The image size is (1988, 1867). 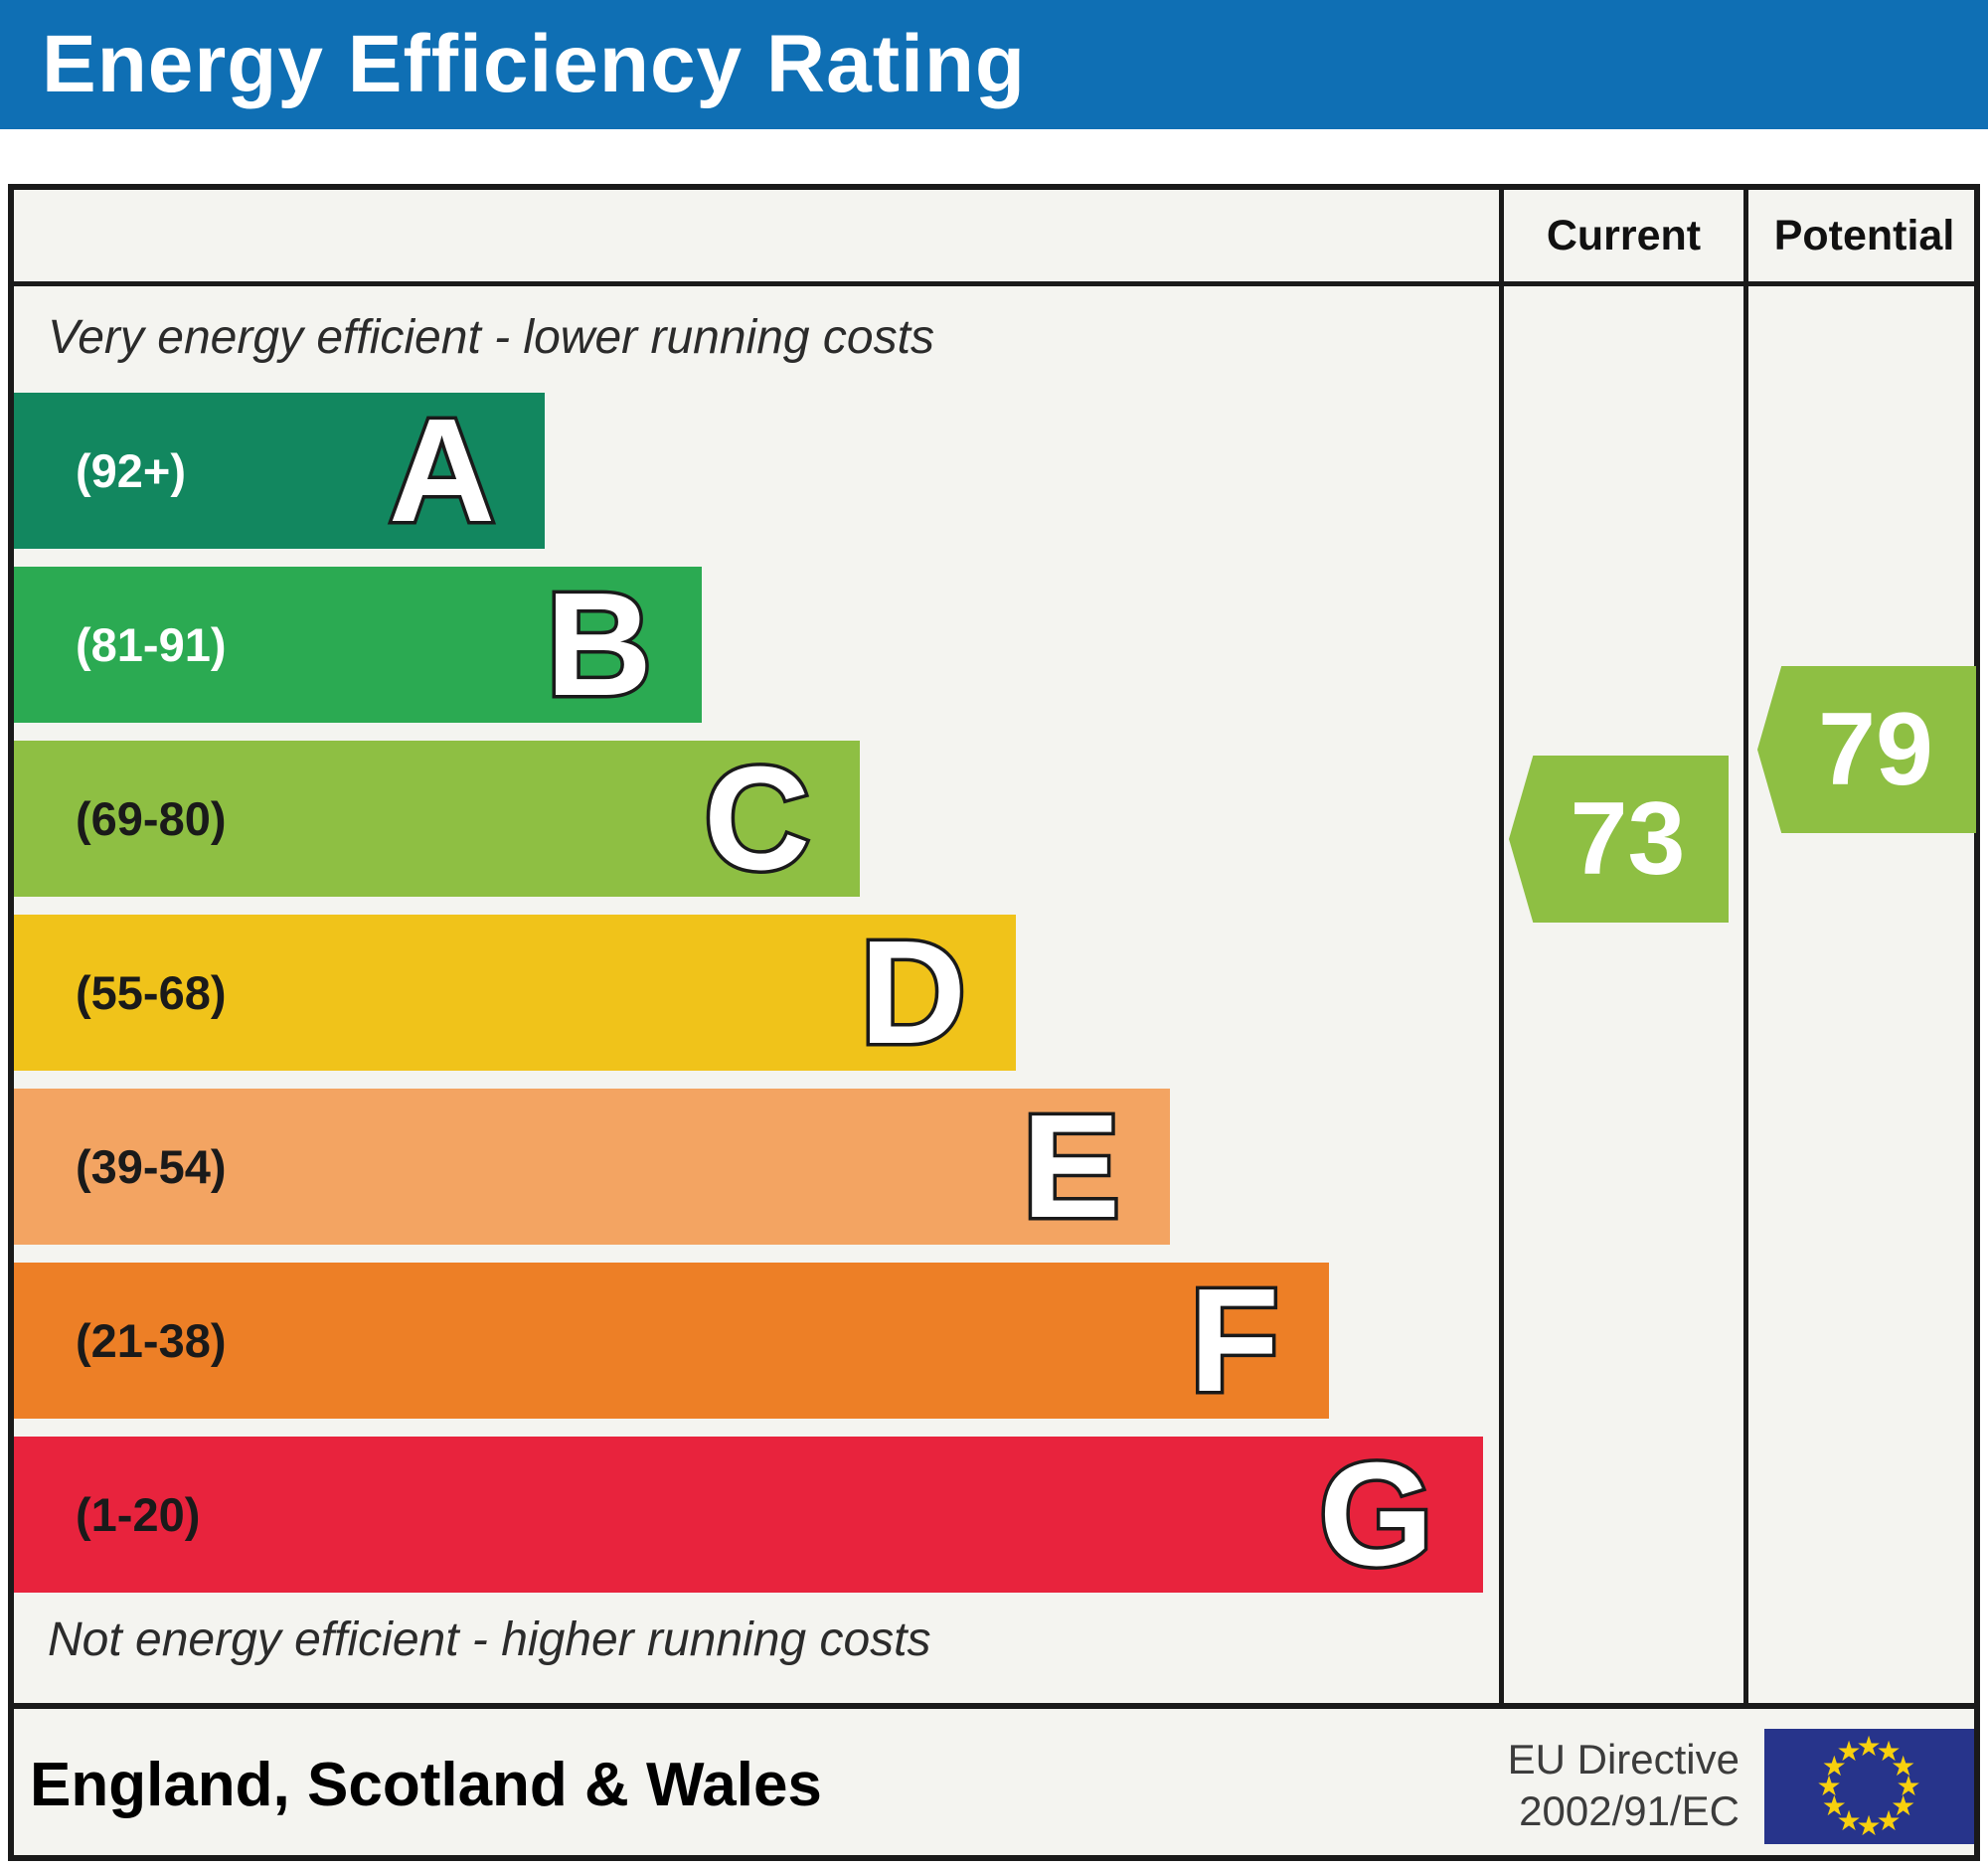 I want to click on band-G-range-label: (1-20), so click(x=138, y=1514).